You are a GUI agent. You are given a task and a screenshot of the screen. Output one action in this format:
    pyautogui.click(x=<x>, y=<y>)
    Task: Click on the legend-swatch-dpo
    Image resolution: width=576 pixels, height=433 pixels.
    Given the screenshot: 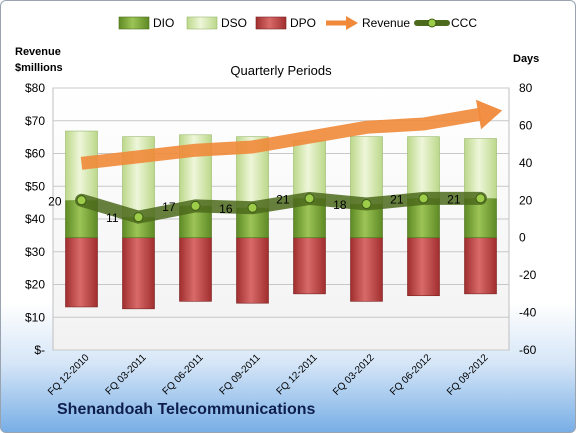 What is the action you would take?
    pyautogui.click(x=271, y=23)
    